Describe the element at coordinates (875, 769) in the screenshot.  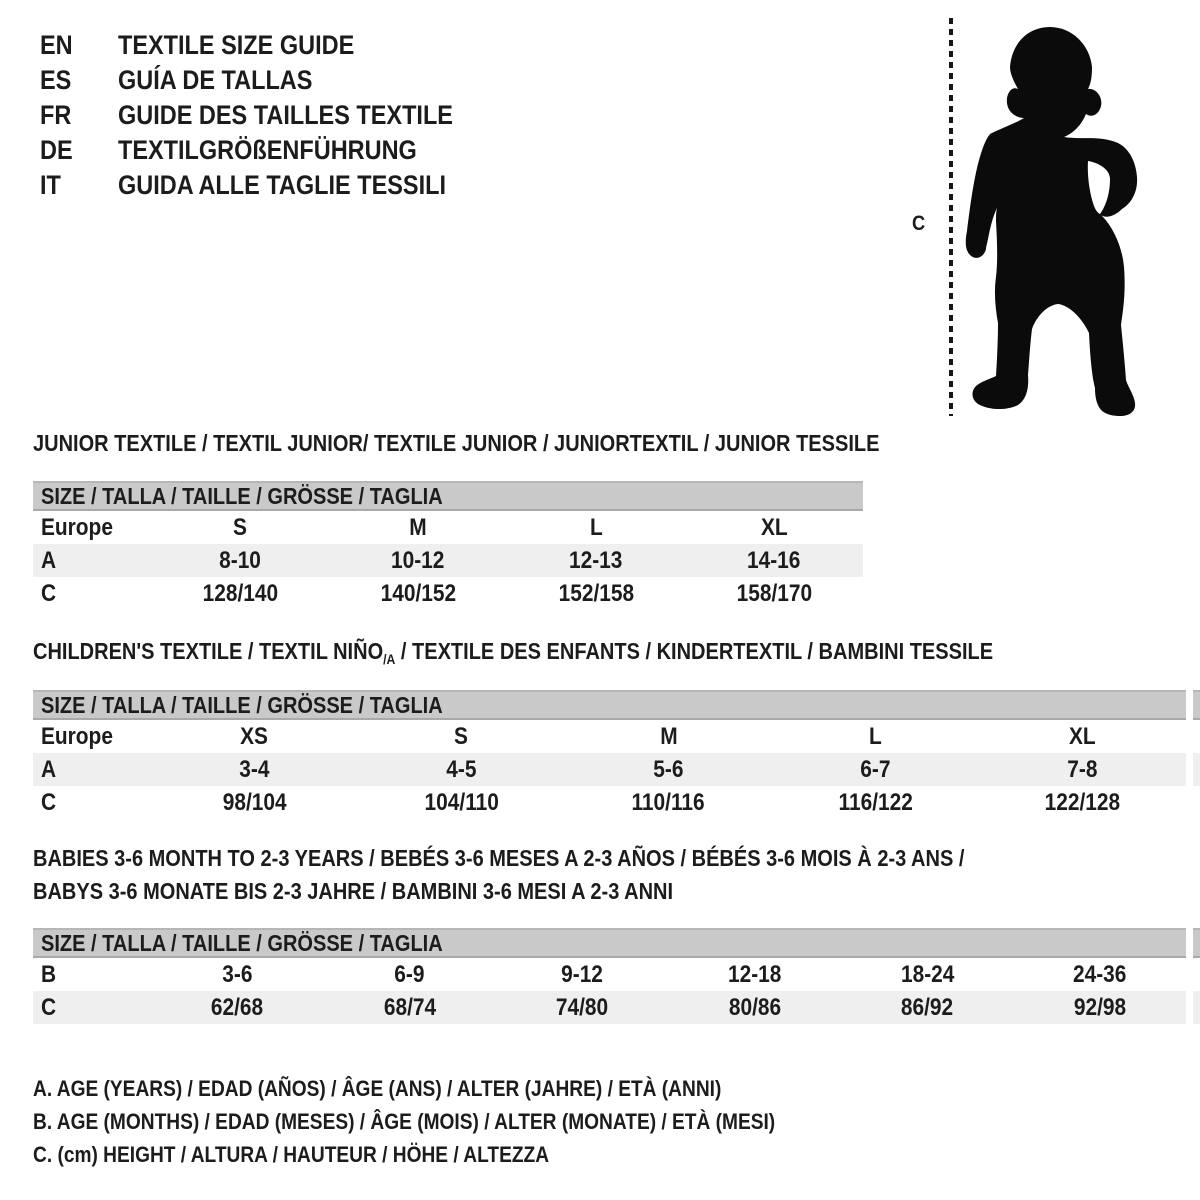
I see `cell: 6-7` at that location.